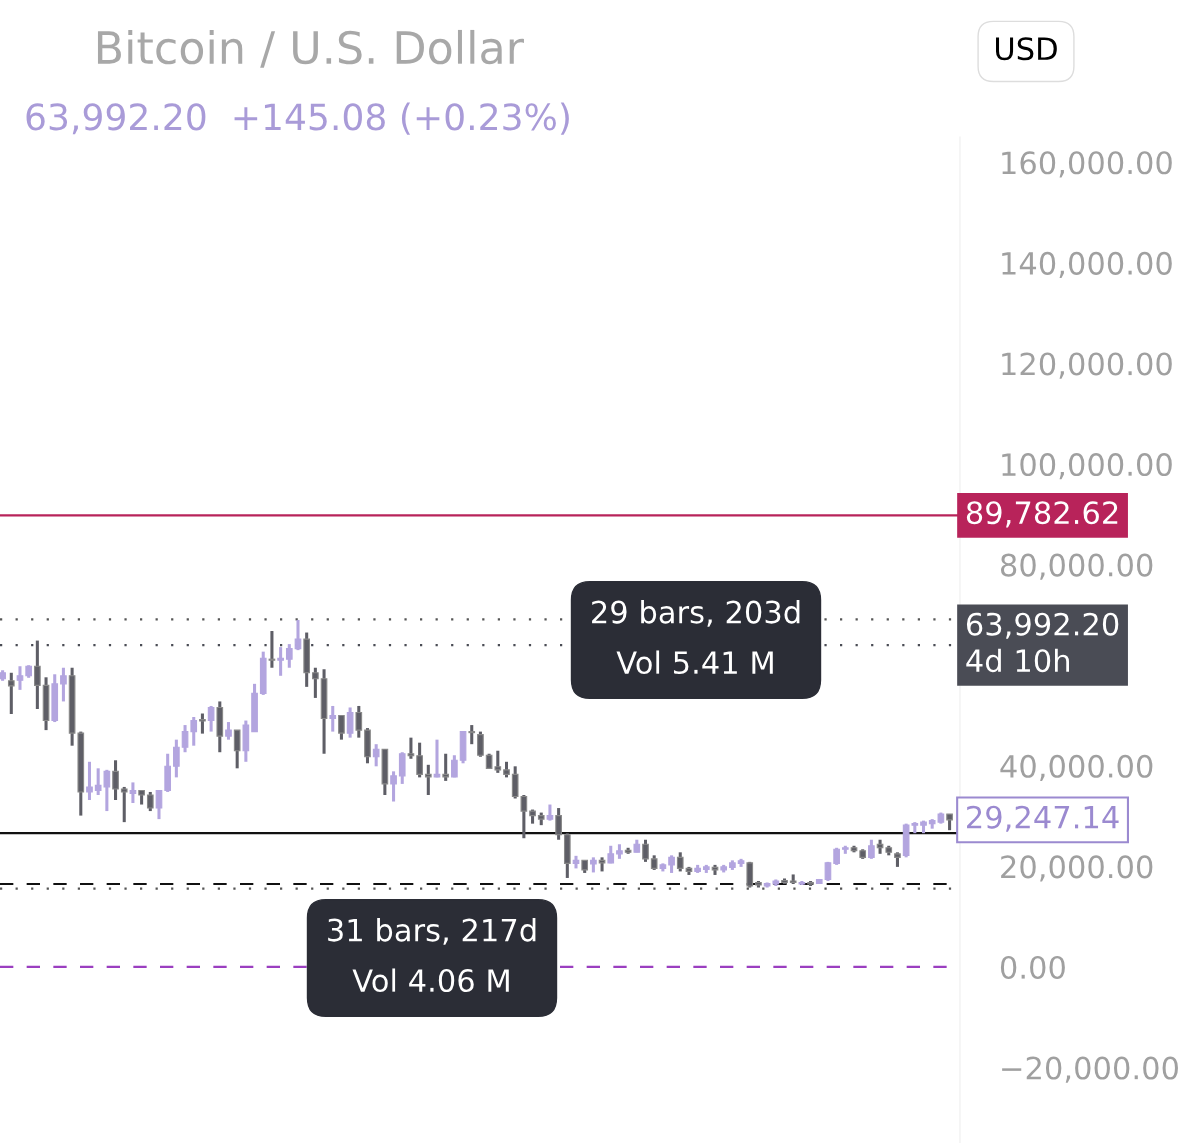 This screenshot has height=1143, width=1200. Describe the element at coordinates (1026, 49) in the screenshot. I see `text: USD` at that location.